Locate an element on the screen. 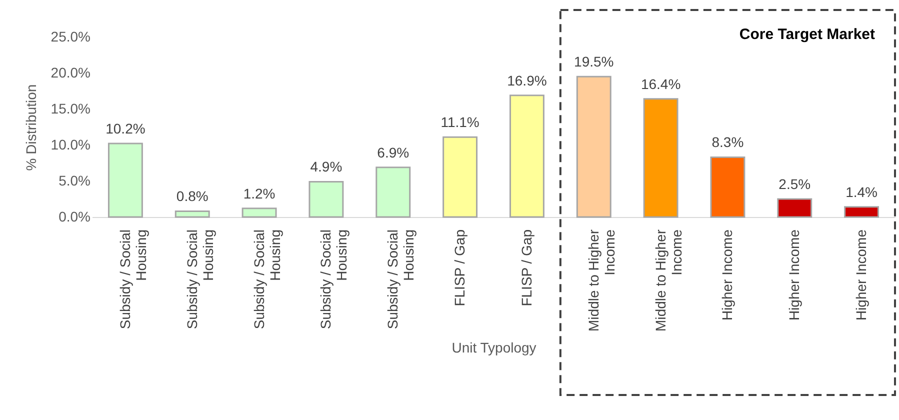 The image size is (899, 420). y-tick-label: 15.0% is located at coordinates (70, 108).